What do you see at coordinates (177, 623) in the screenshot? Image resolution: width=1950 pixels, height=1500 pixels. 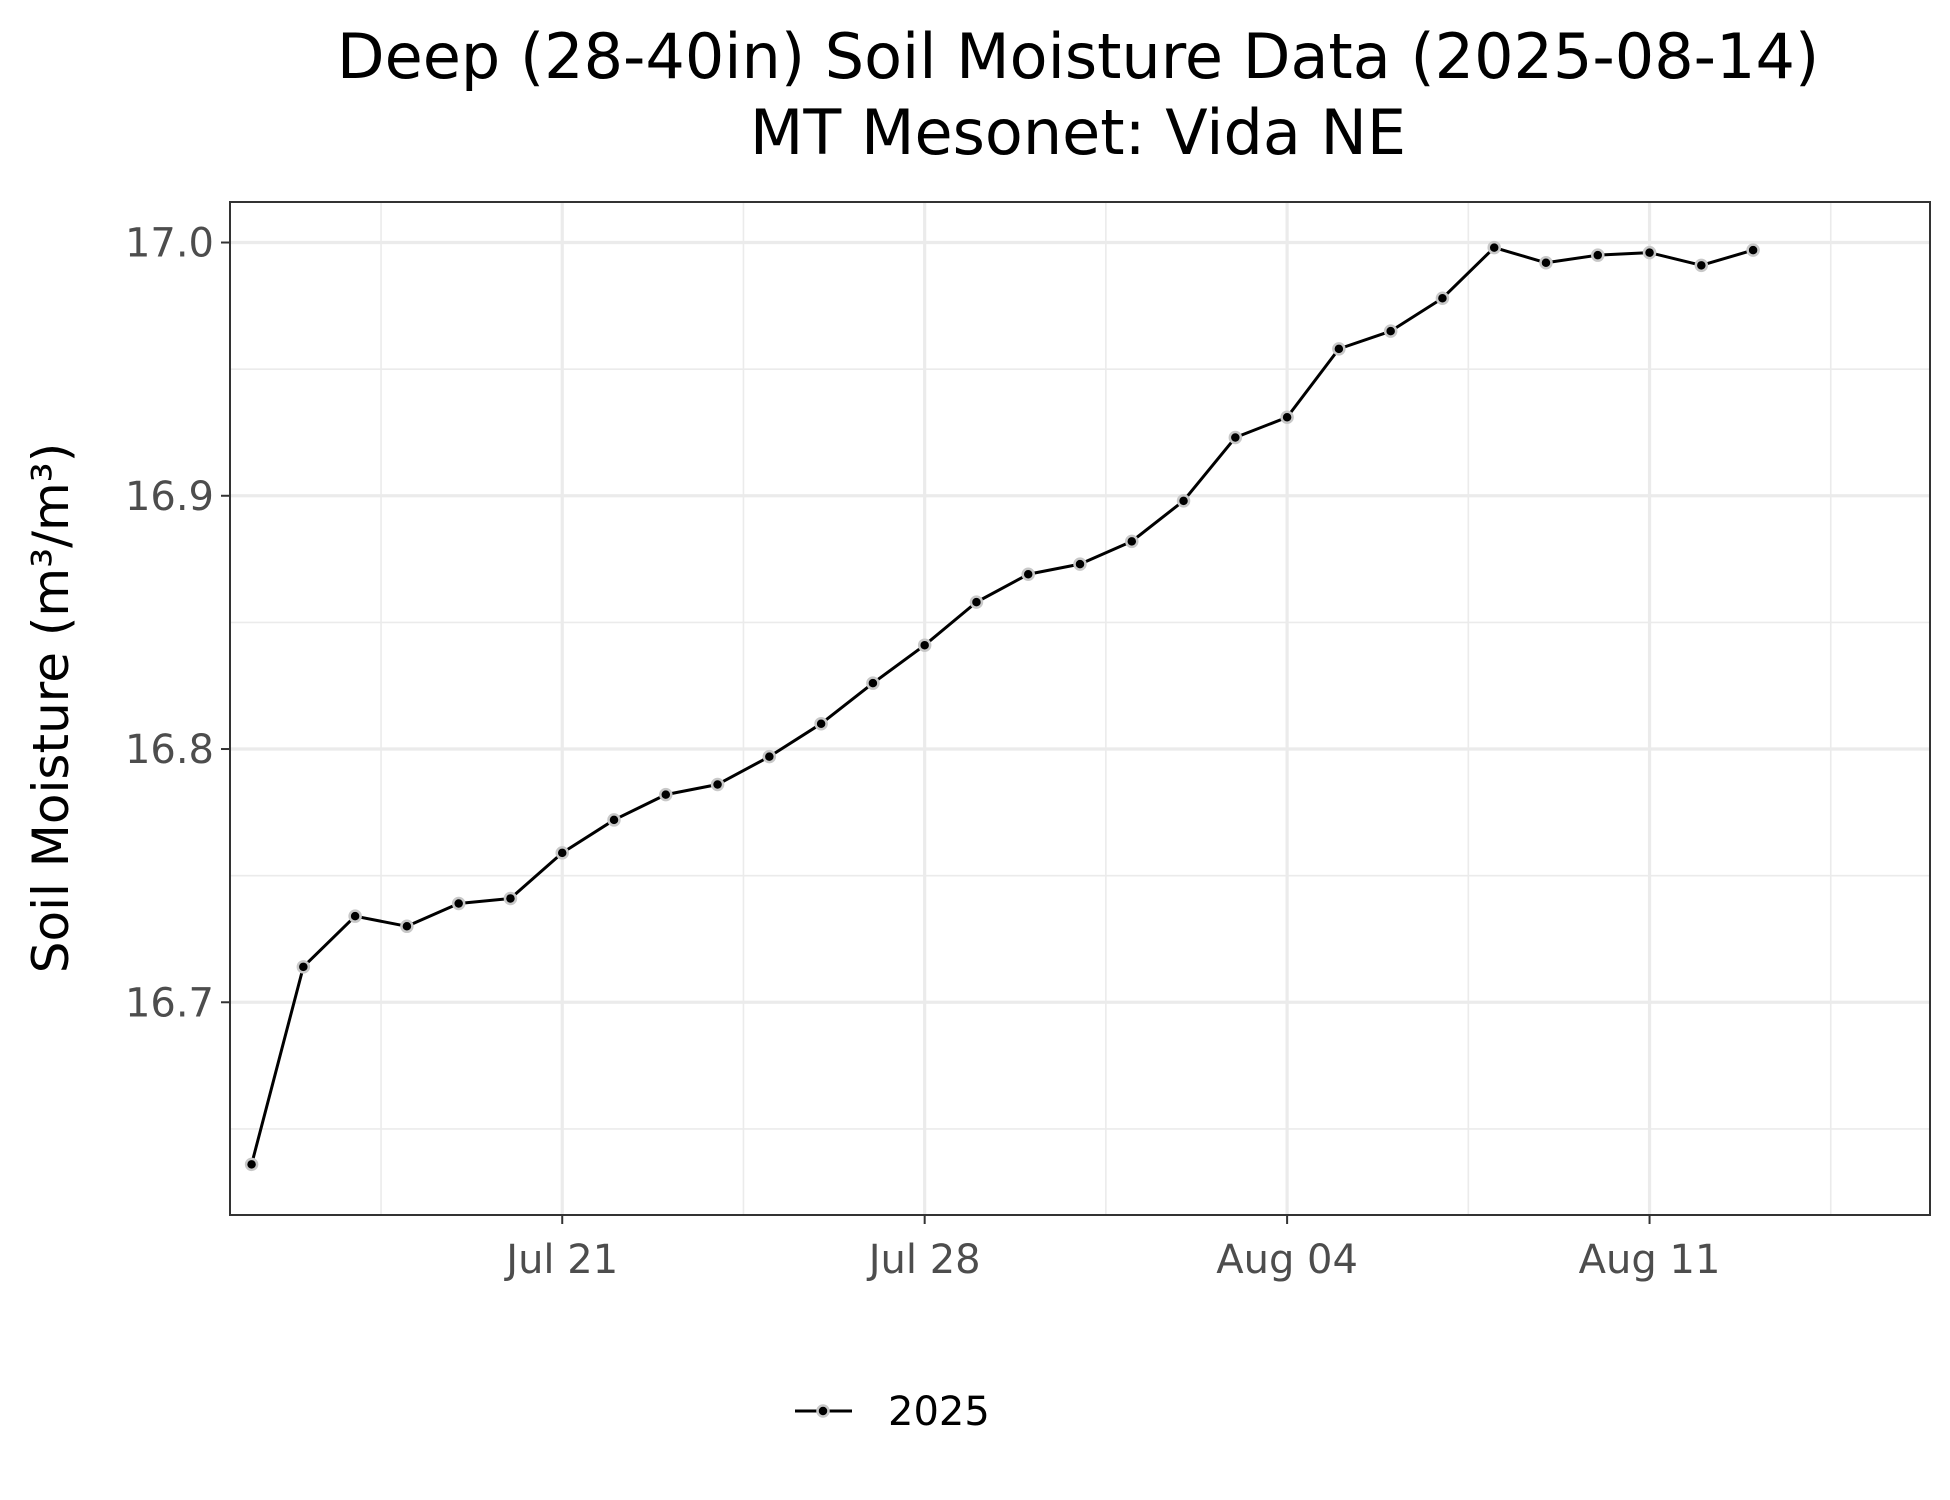 I see `y-axis: 16.7 16.8 16.9 17.0` at bounding box center [177, 623].